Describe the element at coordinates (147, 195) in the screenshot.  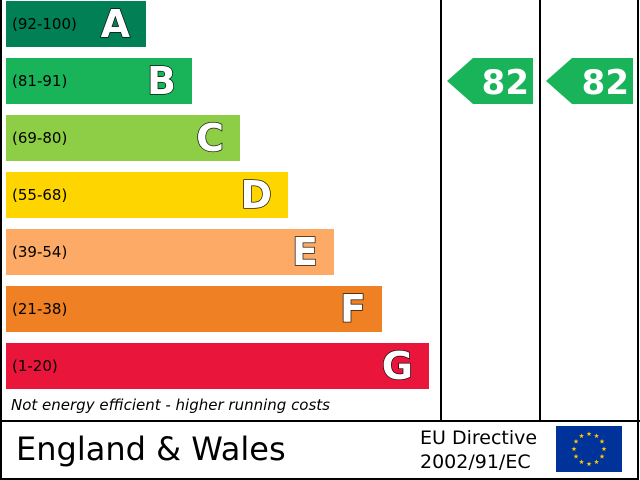
I see `band-bar-d` at that location.